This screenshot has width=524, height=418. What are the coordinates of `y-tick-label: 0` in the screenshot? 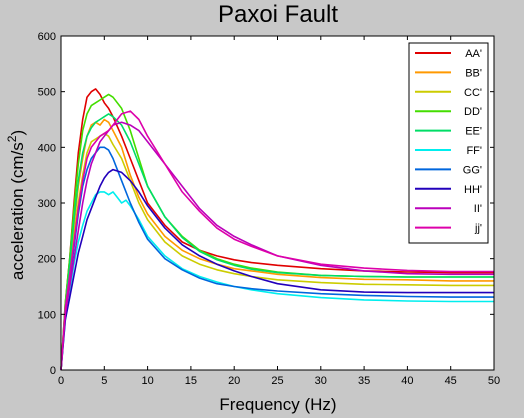 It's located at (53, 371).